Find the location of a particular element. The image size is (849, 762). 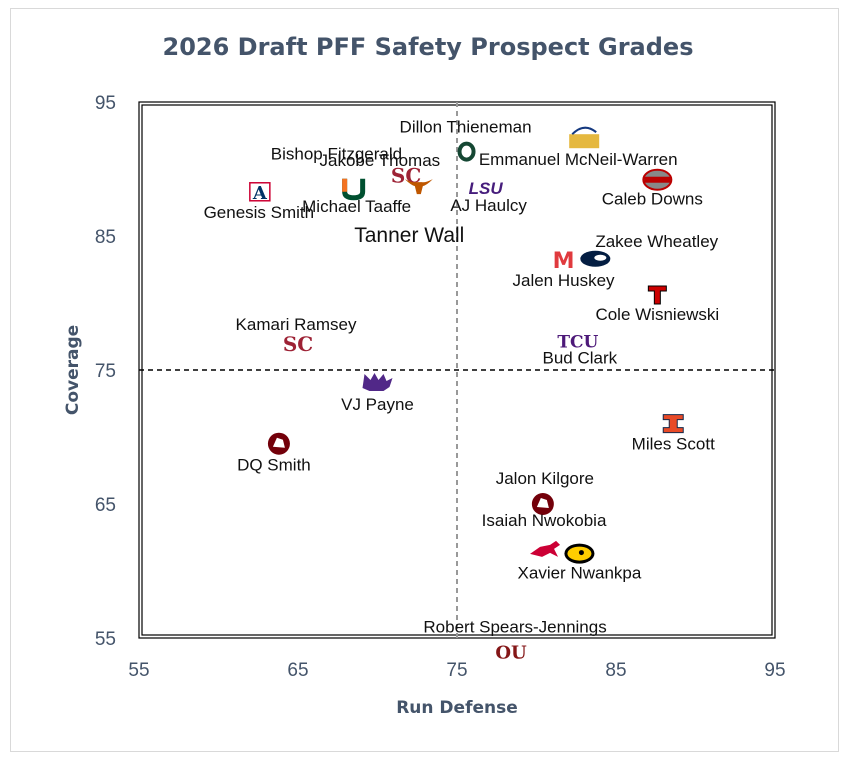

data-point: OU is located at coordinates (511, 652).